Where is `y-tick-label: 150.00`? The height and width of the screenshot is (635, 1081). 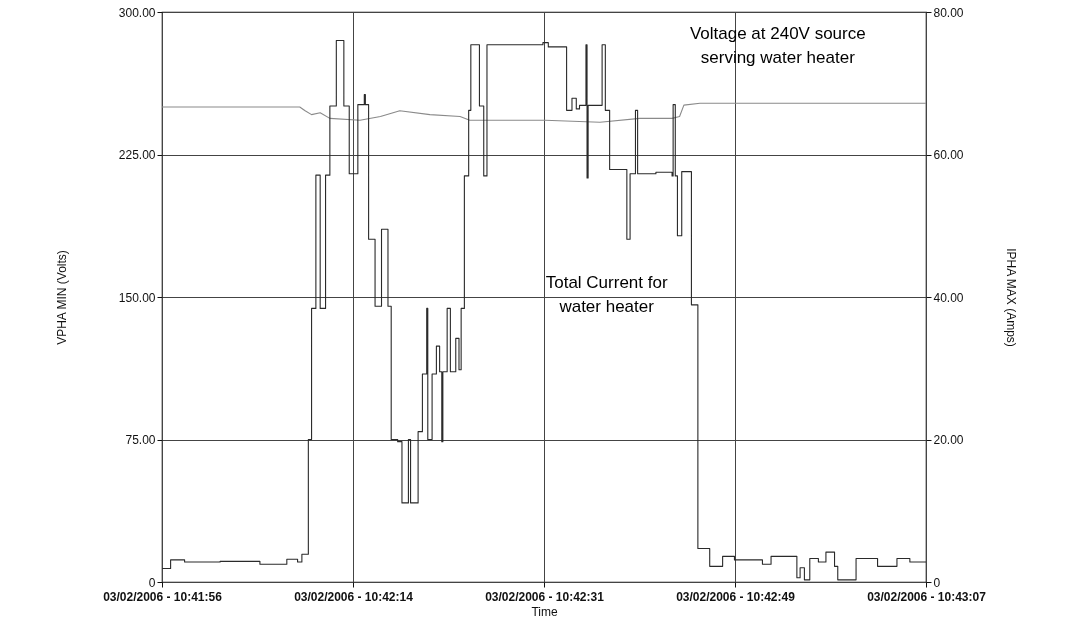 y-tick-label: 150.00 is located at coordinates (137, 297).